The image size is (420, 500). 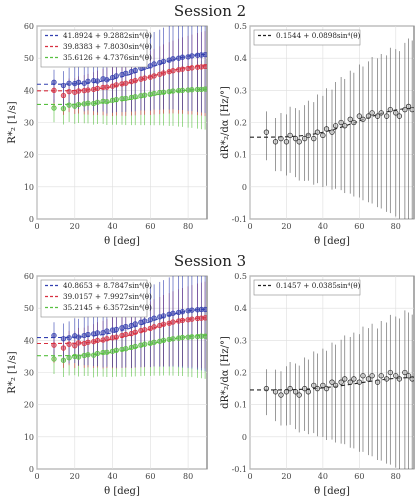 I want to click on y-tick-label: 0.2, so click(x=240, y=373).